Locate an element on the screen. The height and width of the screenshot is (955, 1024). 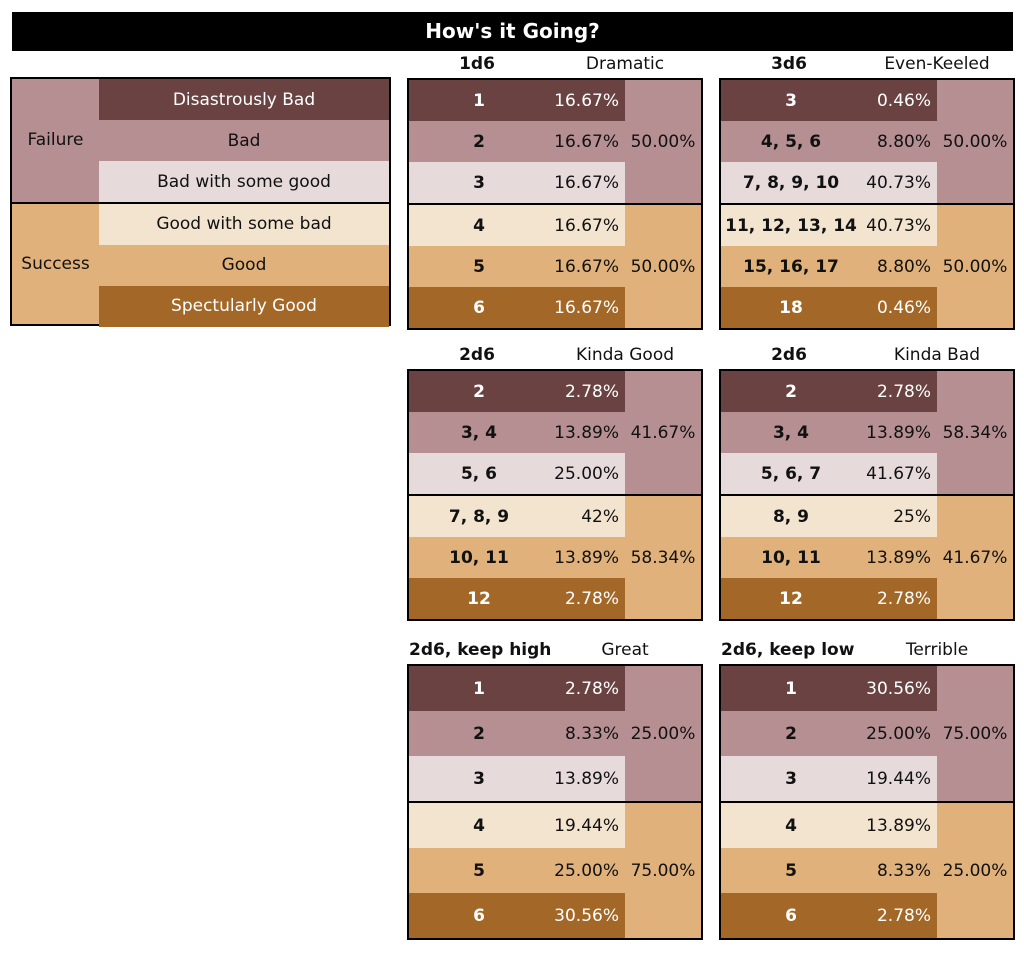
mood-label: Kinda Good is located at coordinates (625, 355).